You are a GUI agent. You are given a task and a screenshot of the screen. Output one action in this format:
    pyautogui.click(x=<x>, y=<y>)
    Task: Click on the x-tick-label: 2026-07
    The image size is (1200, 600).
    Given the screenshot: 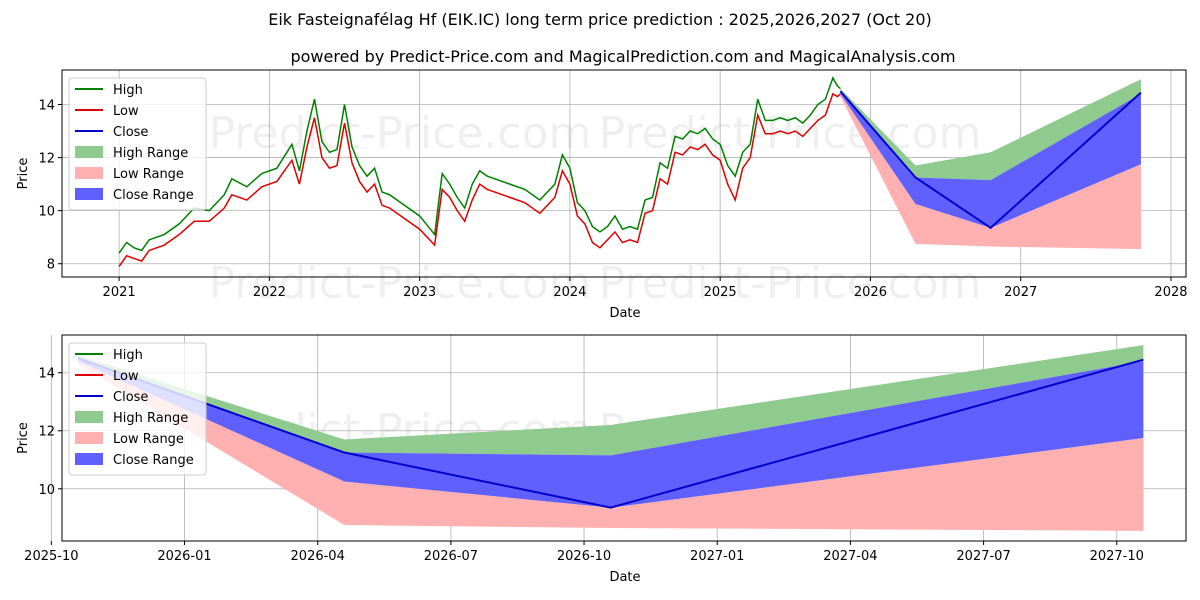 What is the action you would take?
    pyautogui.click(x=451, y=556)
    